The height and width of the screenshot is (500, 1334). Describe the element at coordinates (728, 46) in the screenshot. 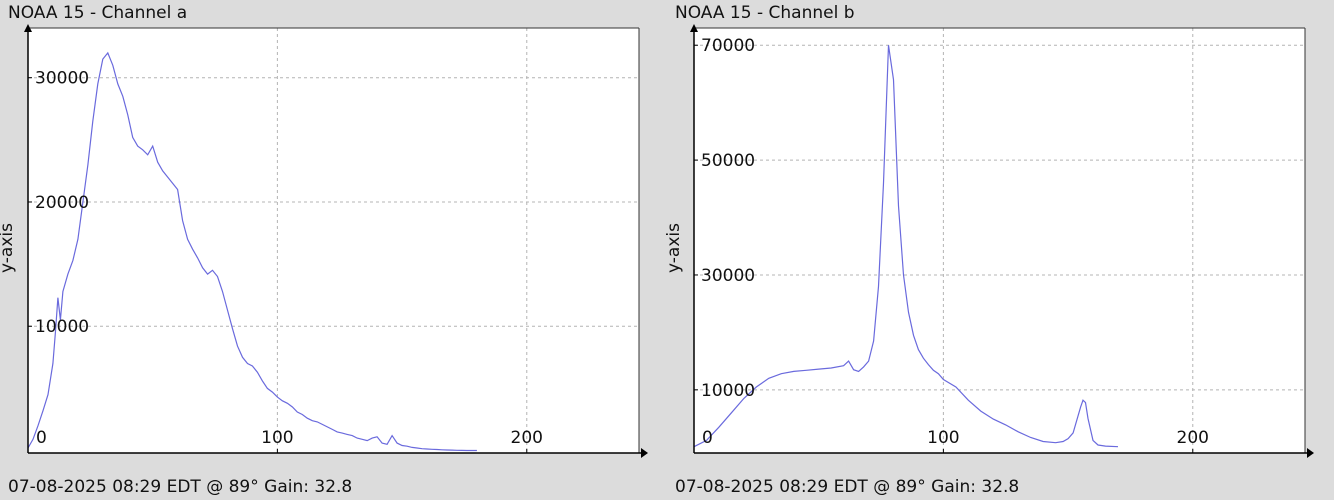

I see `y-tick-label: 70000` at that location.